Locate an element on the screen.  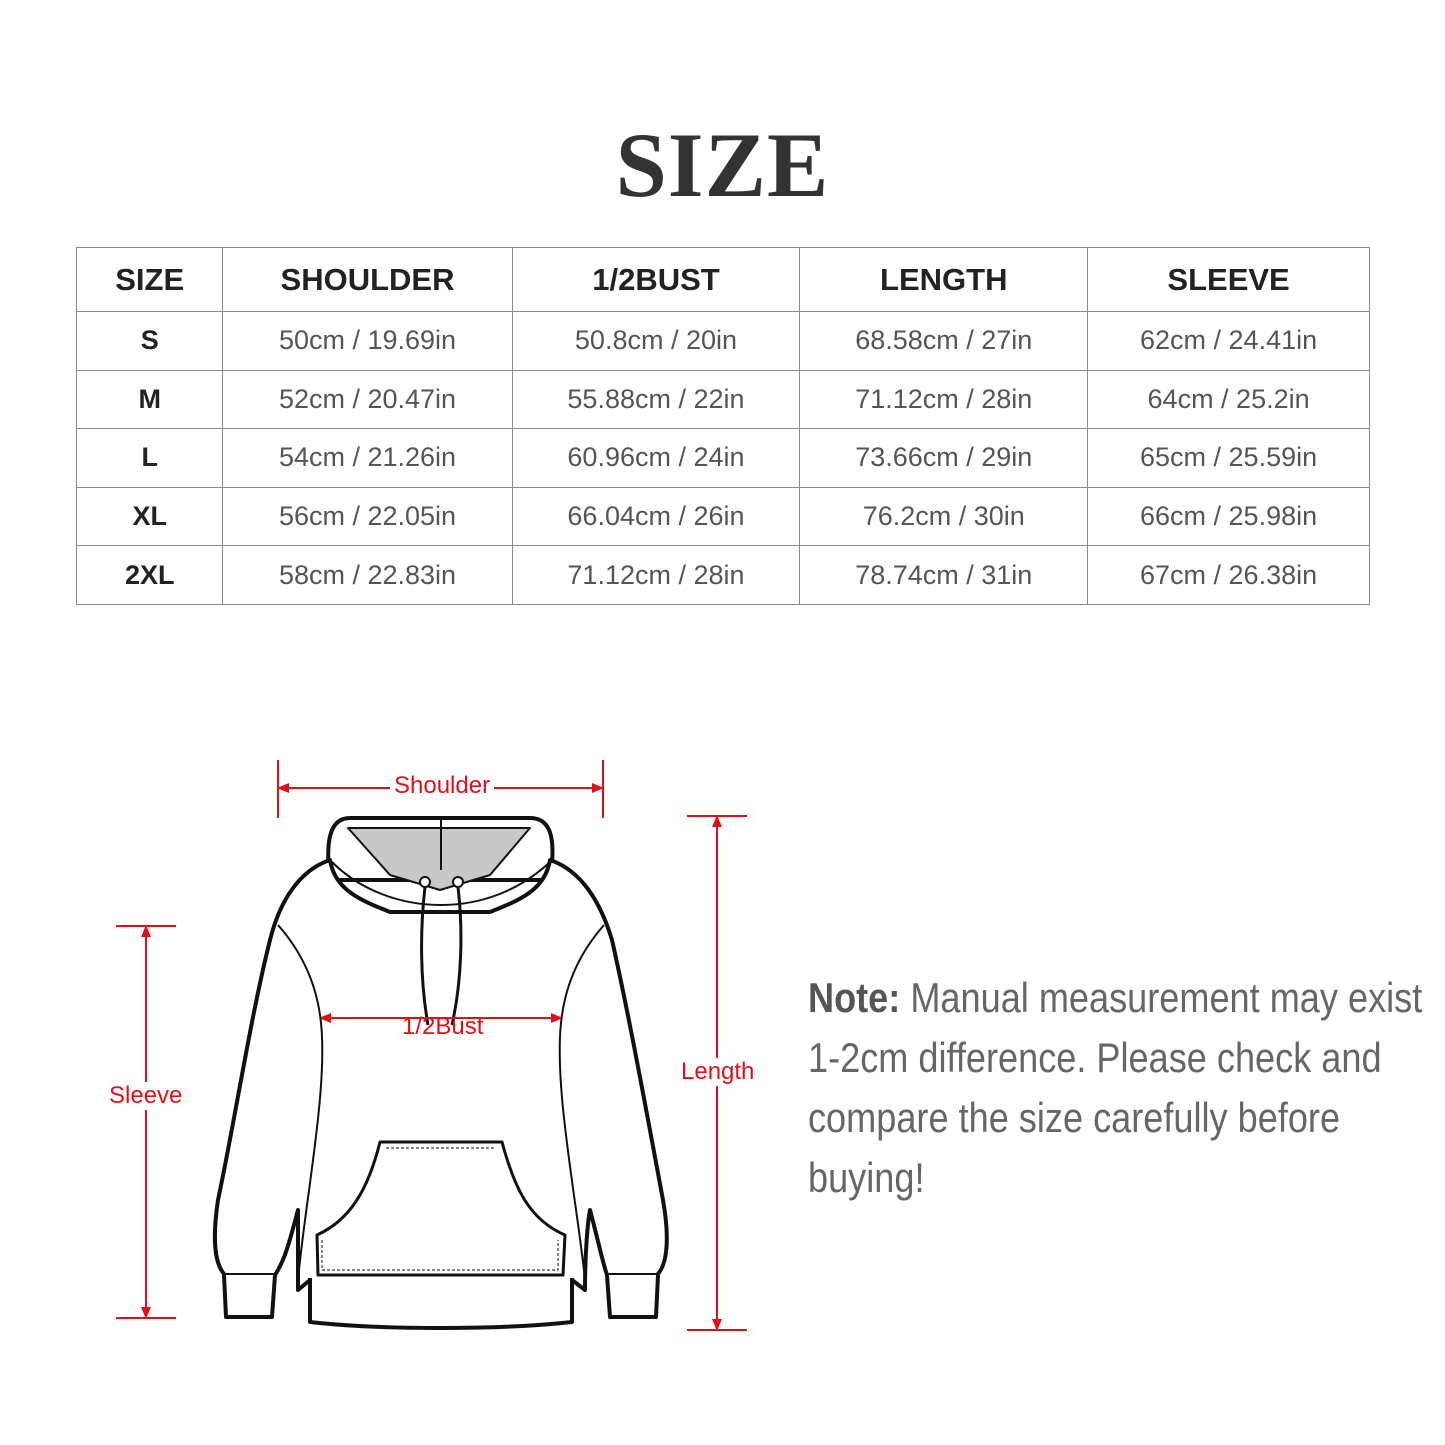
measurement-cell: 65cm / 25.59in is located at coordinates (1228, 458).